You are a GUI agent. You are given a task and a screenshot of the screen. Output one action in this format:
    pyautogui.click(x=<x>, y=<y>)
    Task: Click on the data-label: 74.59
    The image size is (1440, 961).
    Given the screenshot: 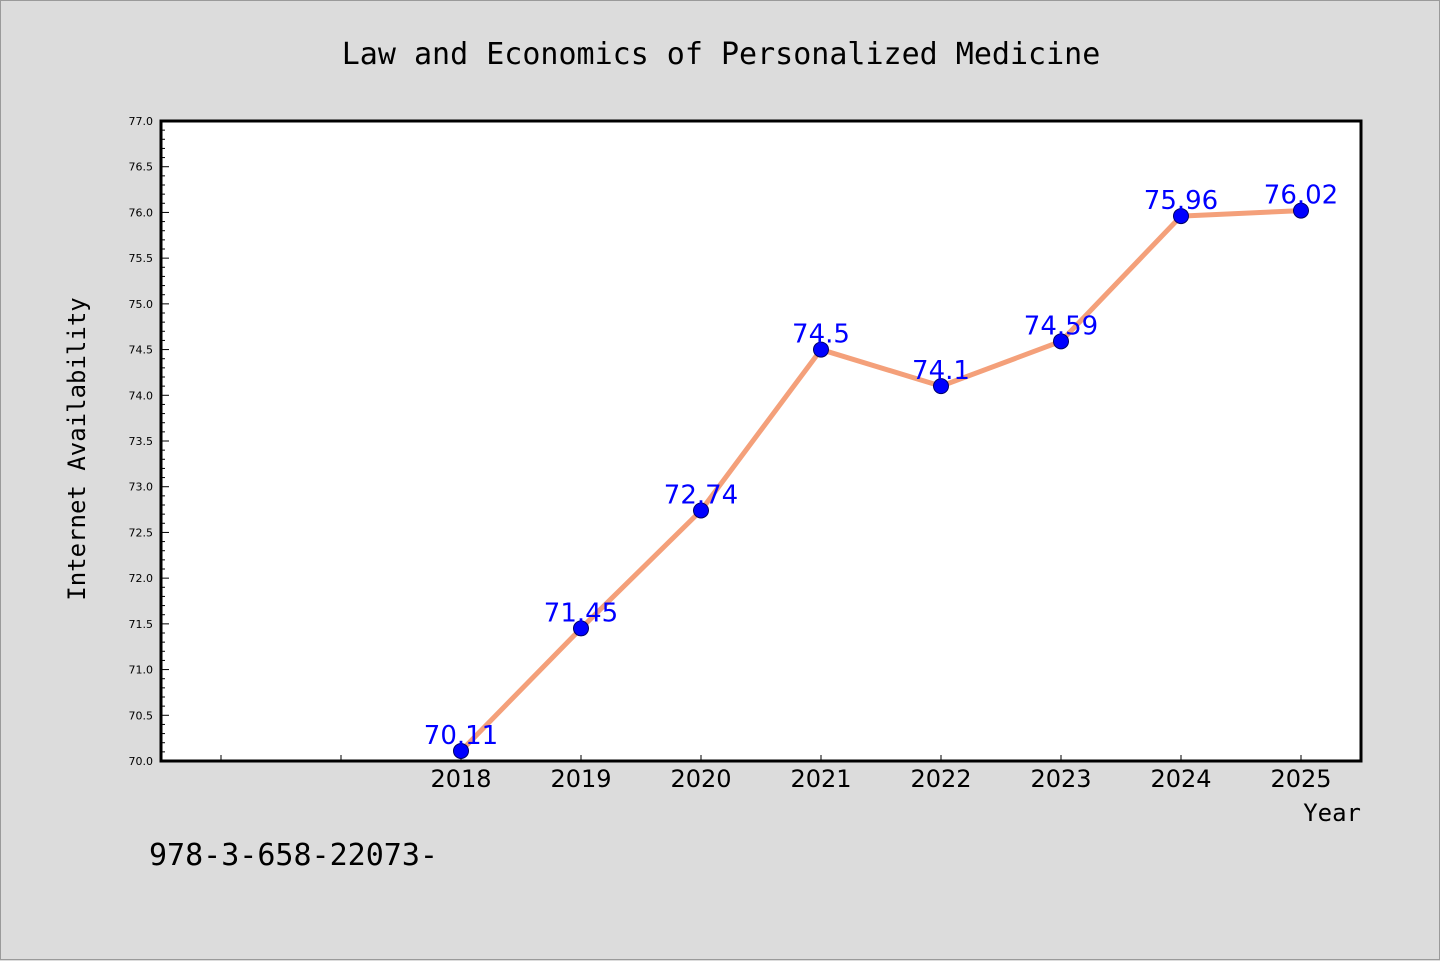 What is the action you would take?
    pyautogui.click(x=1061, y=326)
    